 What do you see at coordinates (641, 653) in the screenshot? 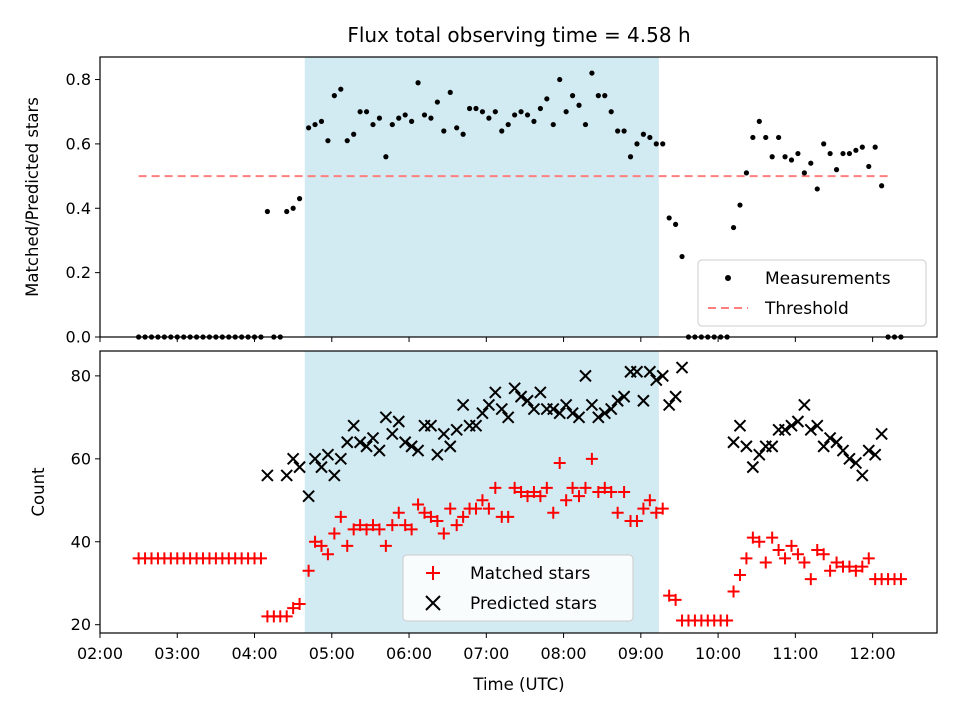
I see `x-tick-label: 09:00` at bounding box center [641, 653].